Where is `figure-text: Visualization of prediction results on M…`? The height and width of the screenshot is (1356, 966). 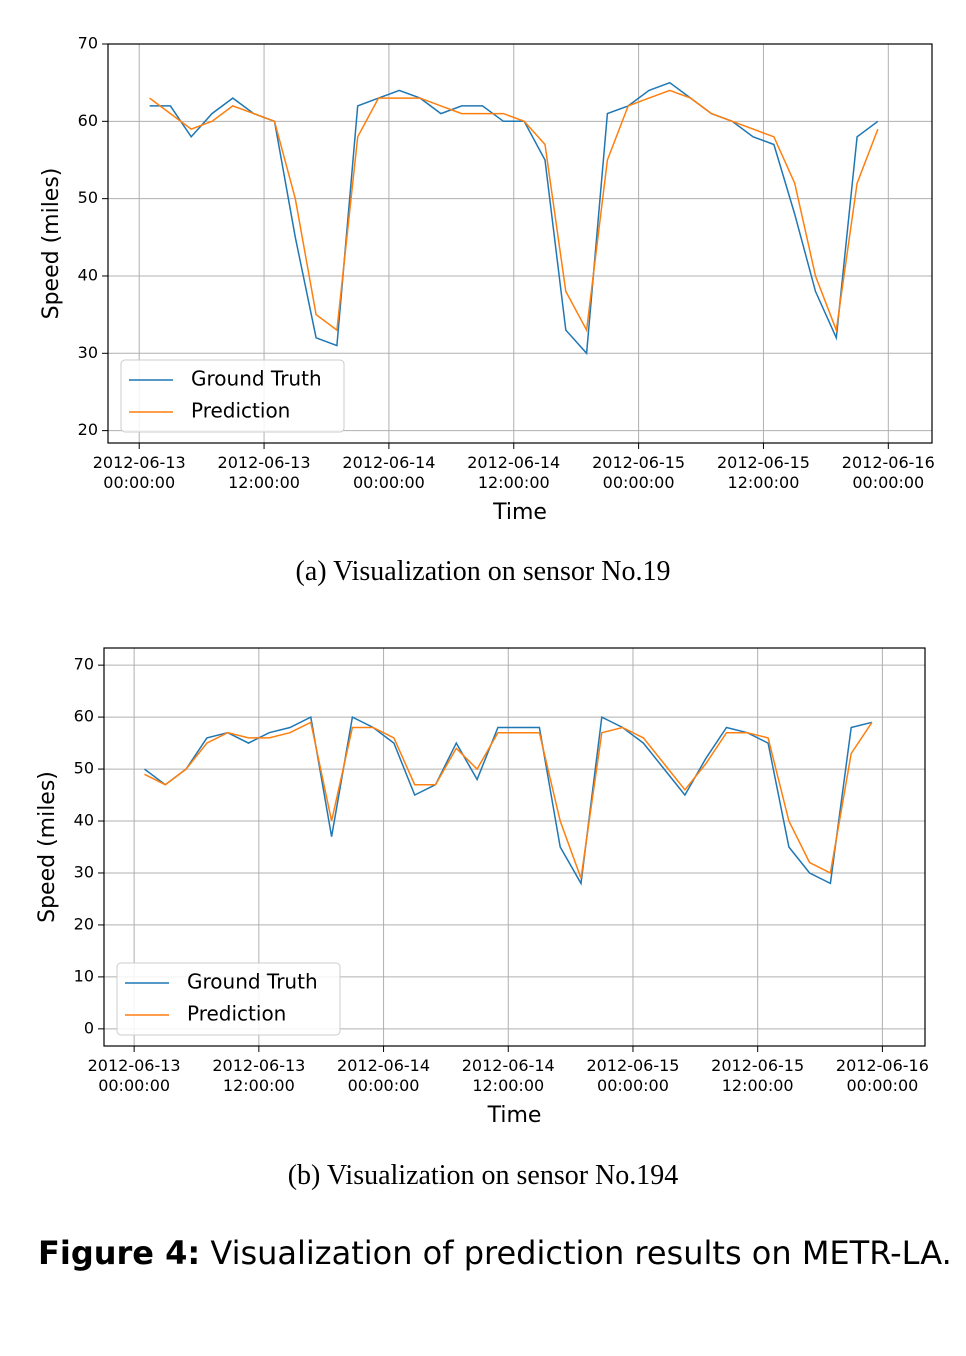 figure-text: Visualization of prediction results on M… is located at coordinates (581, 1253).